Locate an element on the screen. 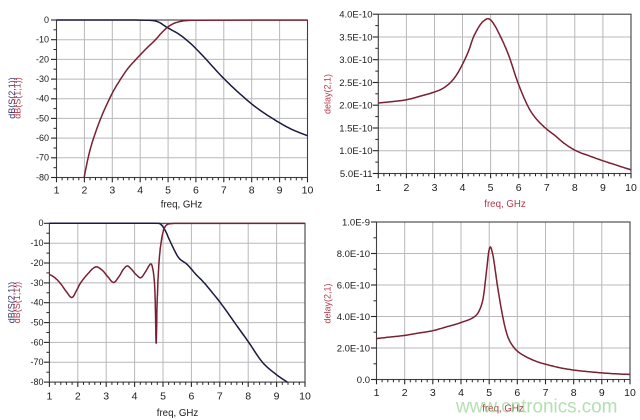  svg-text: 1.0E-9 is located at coordinates (356, 223).